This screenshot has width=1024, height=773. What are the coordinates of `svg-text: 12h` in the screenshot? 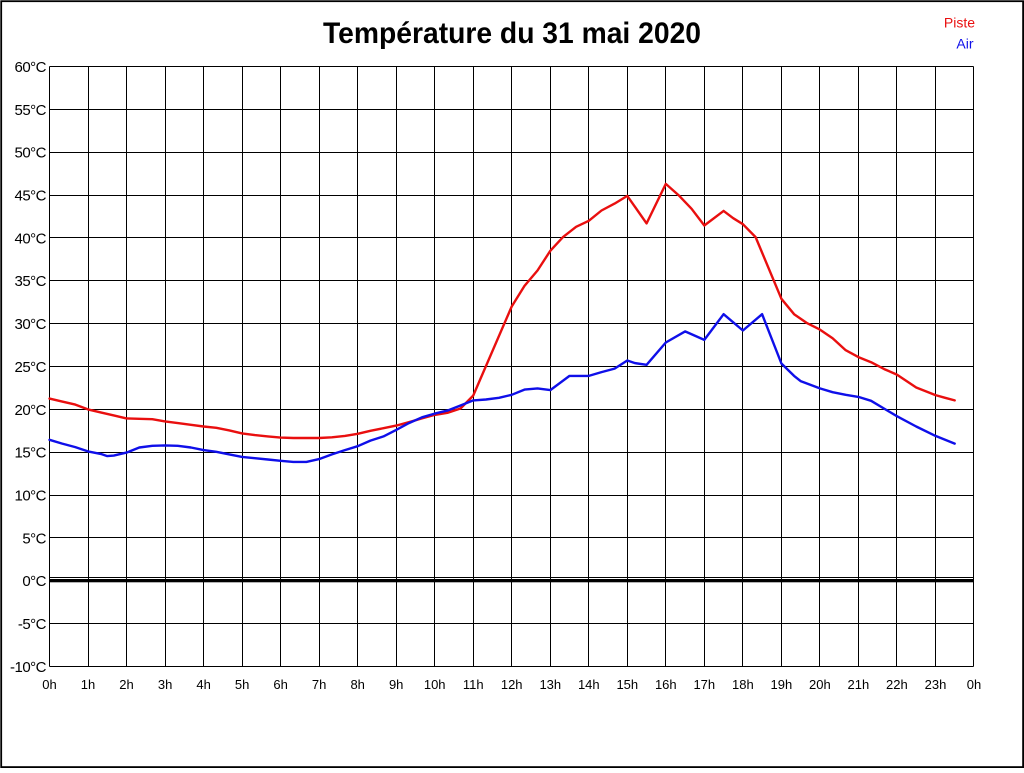 It's located at (512, 684).